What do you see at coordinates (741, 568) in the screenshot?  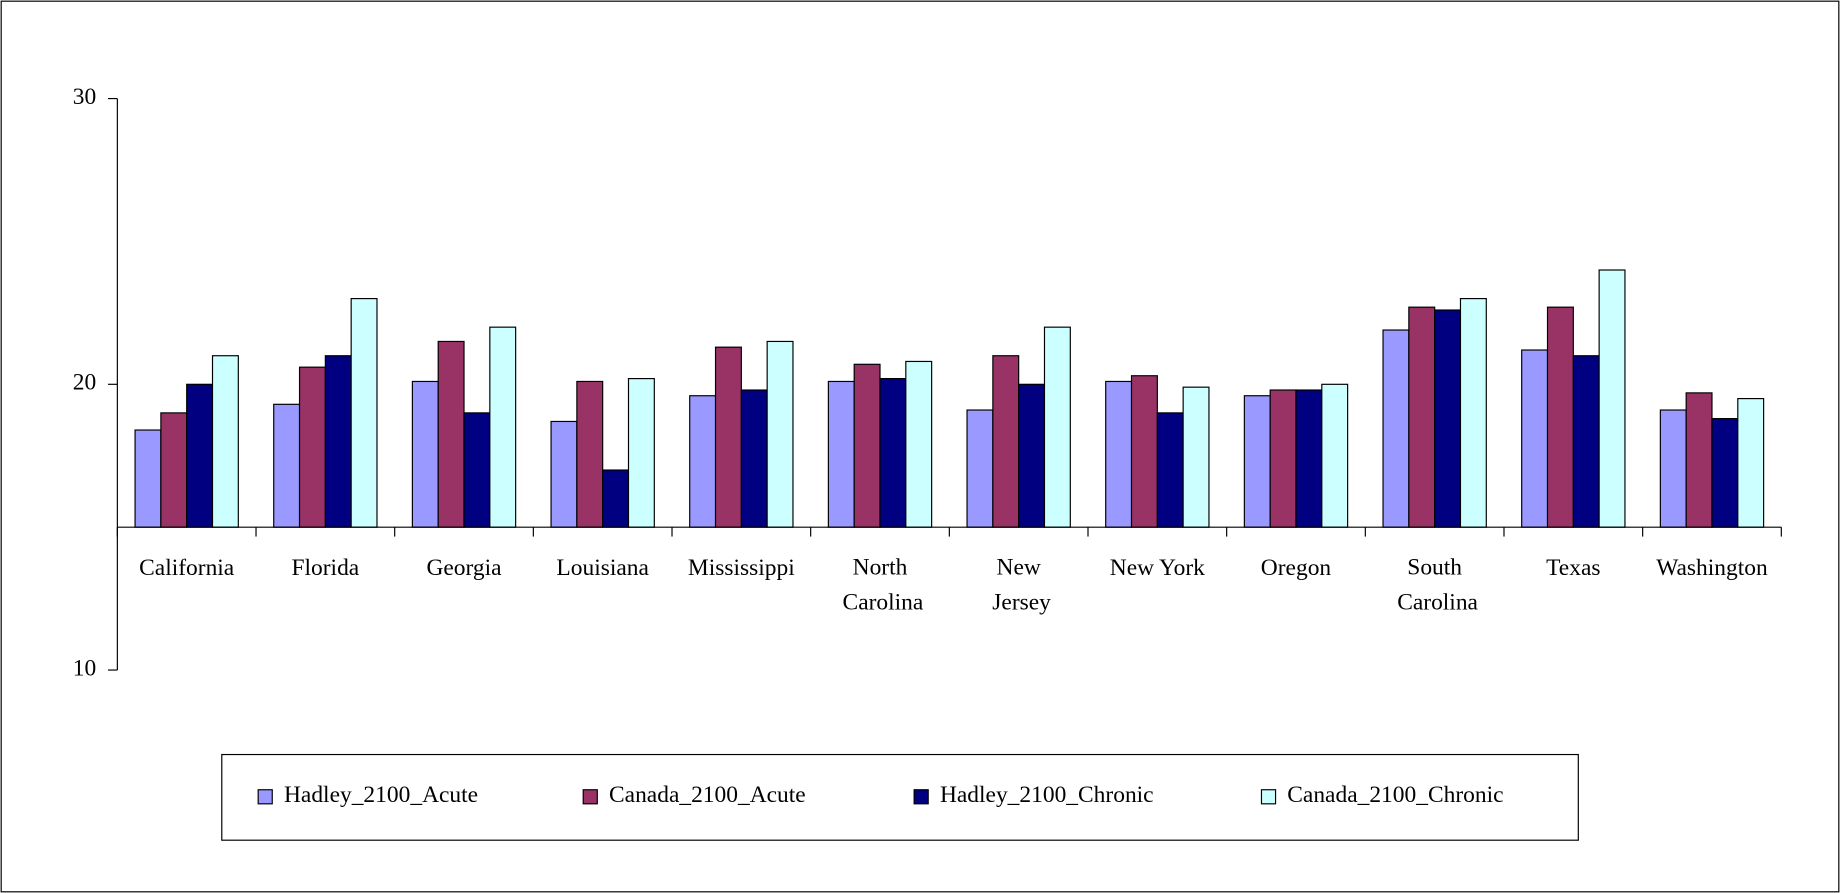 I see `x-tick-label: Mississippi` at bounding box center [741, 568].